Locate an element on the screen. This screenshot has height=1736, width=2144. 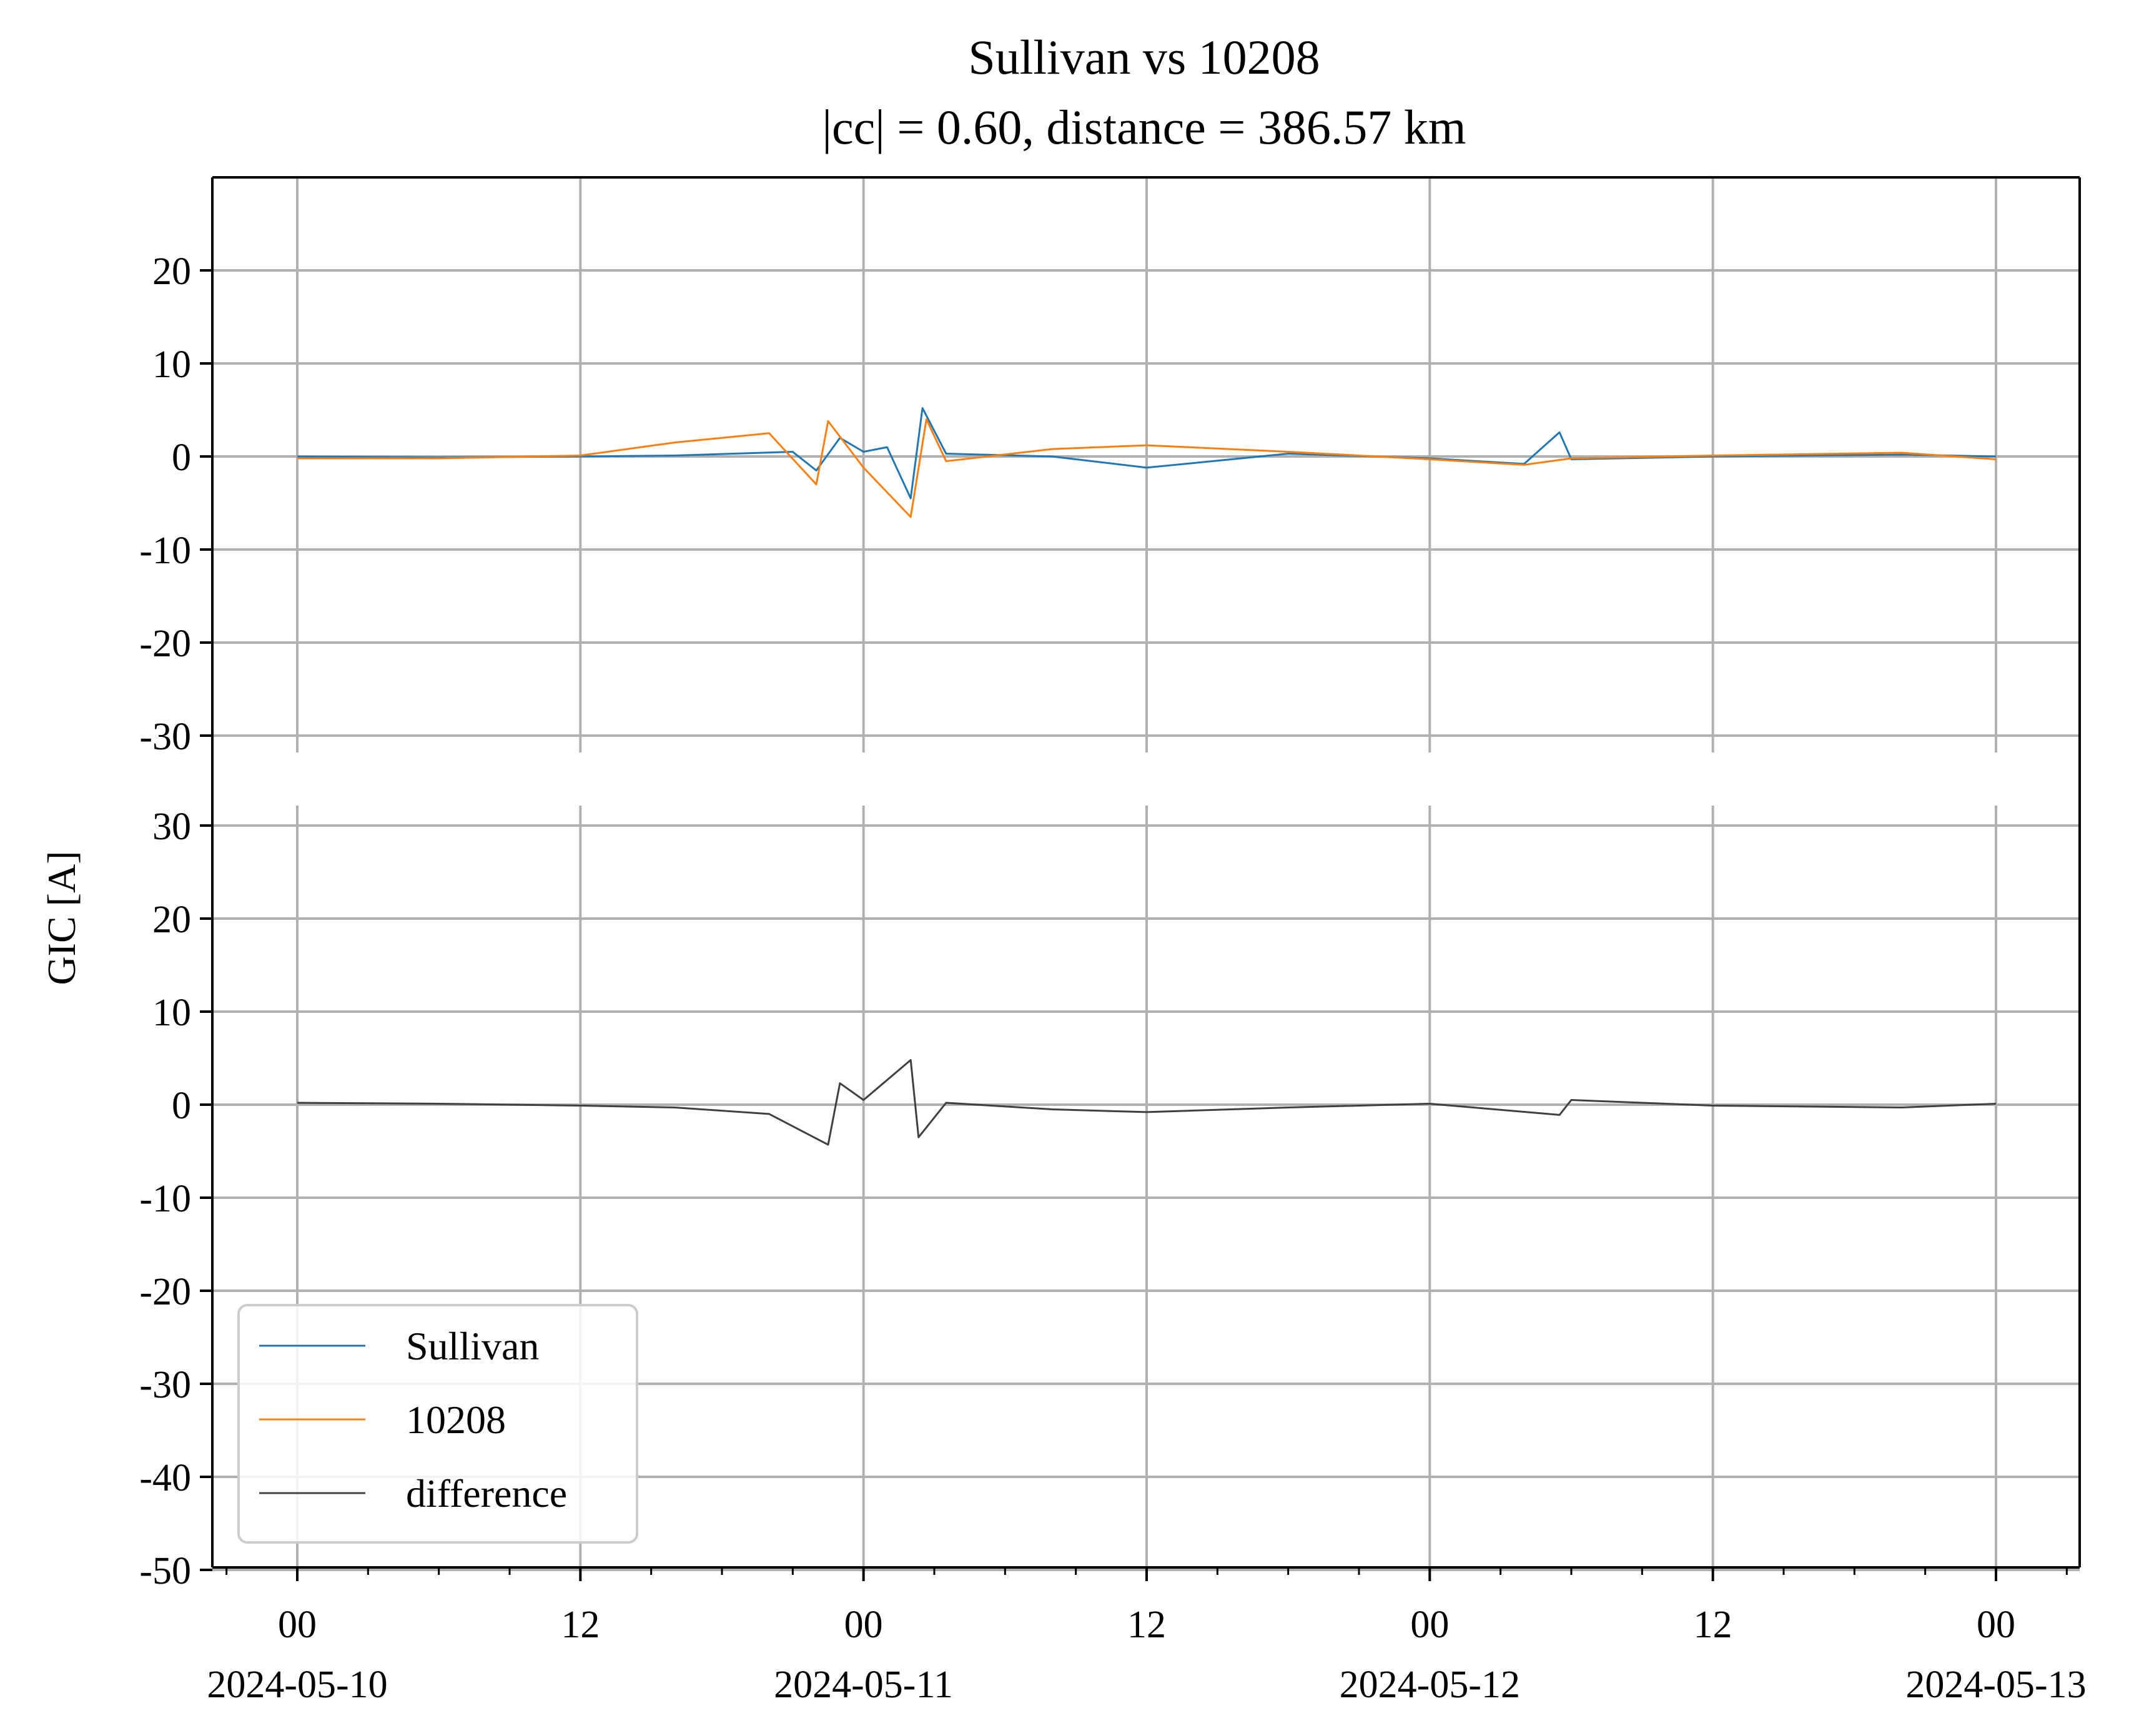
x-tick-date-label: 2024-05-13 is located at coordinates (1995, 1685).